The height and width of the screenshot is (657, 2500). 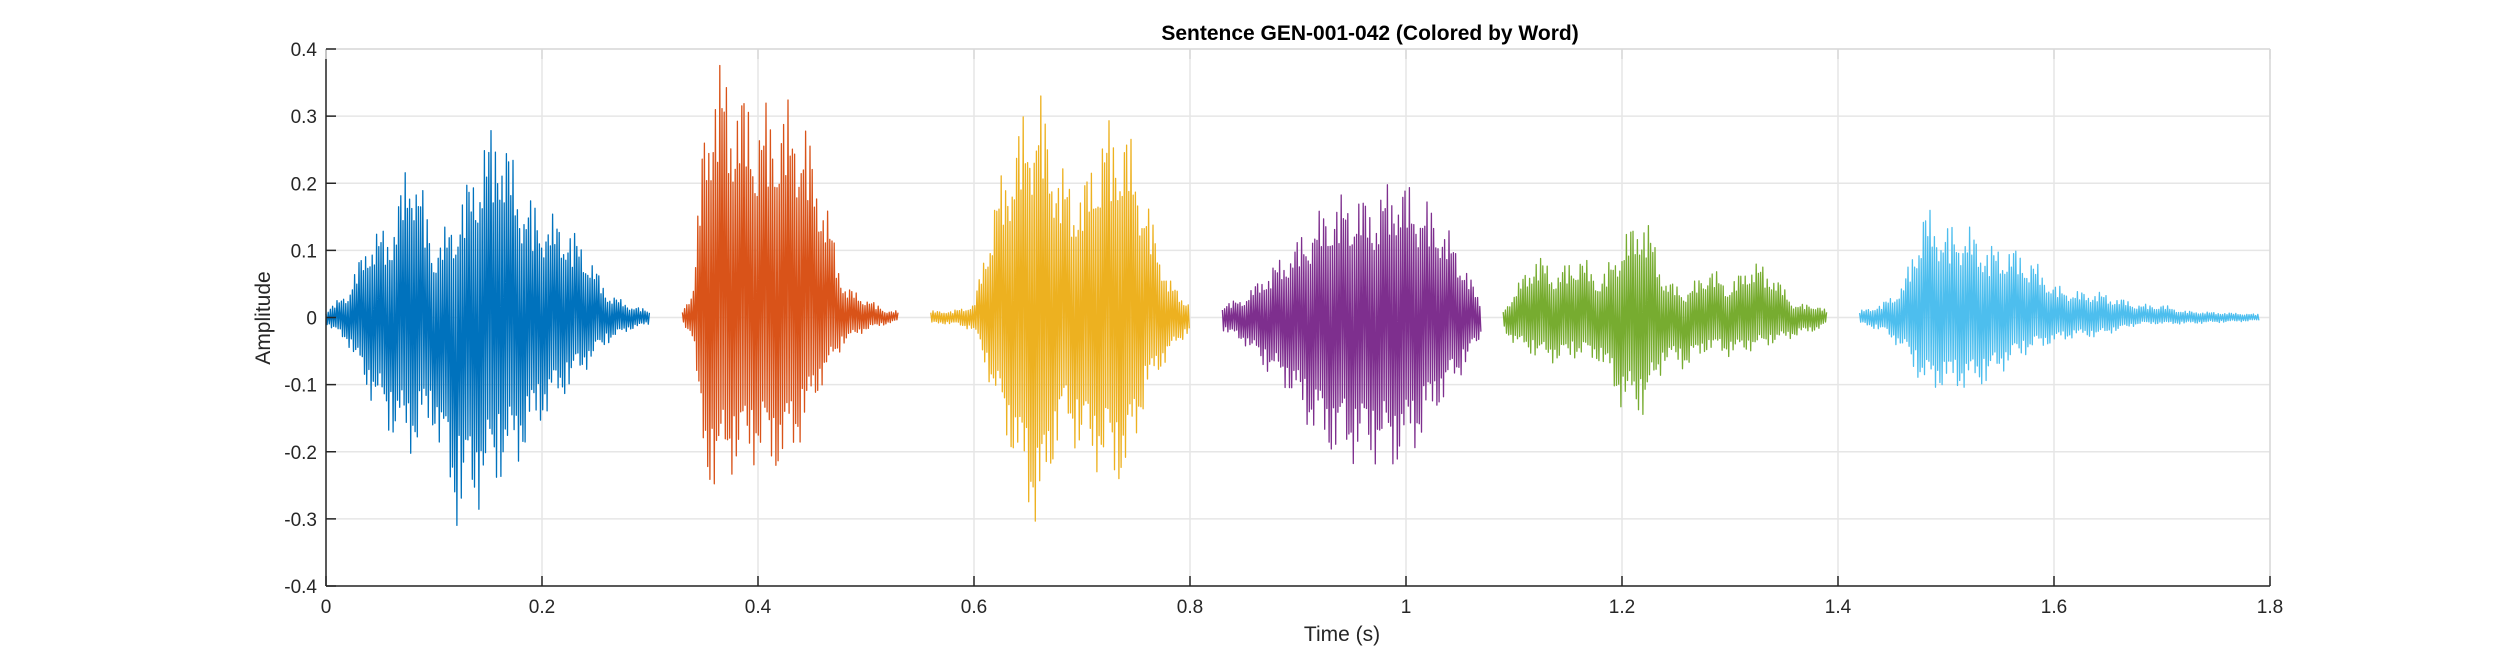 What do you see at coordinates (974, 607) in the screenshot?
I see `x-tick-label: 0.6` at bounding box center [974, 607].